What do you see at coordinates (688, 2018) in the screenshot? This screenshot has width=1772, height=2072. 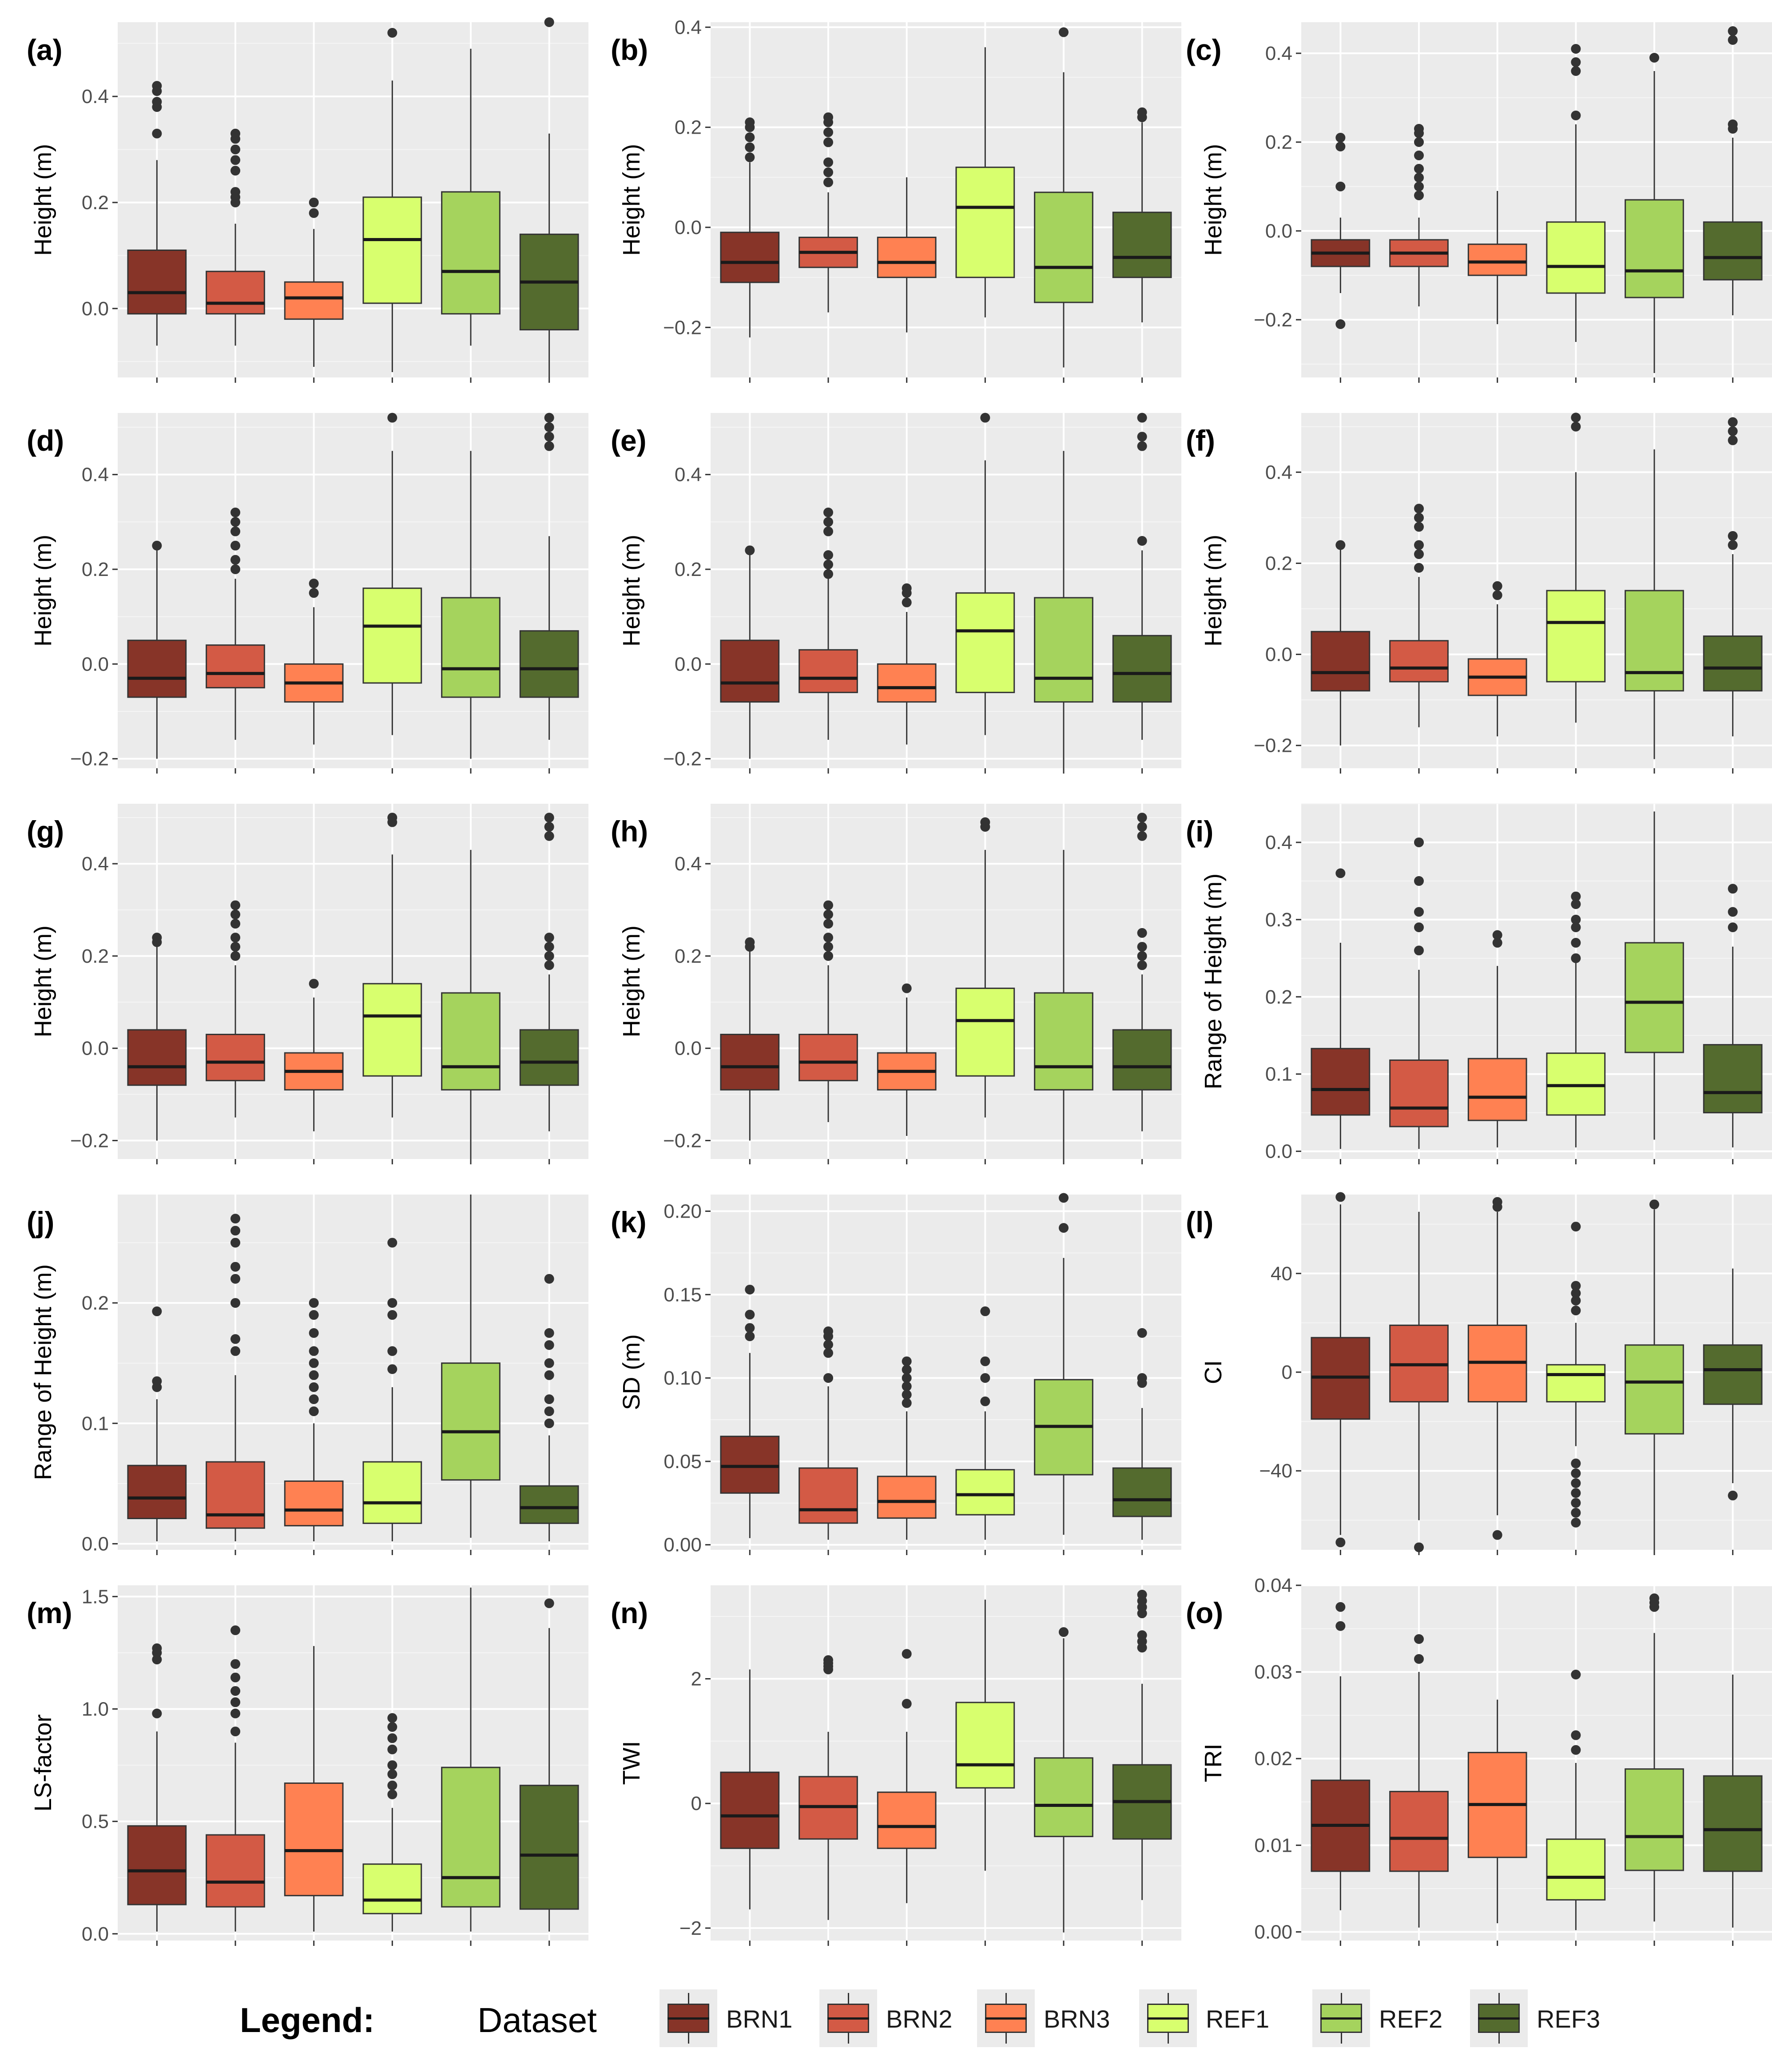 I see `legend-key-brn1` at bounding box center [688, 2018].